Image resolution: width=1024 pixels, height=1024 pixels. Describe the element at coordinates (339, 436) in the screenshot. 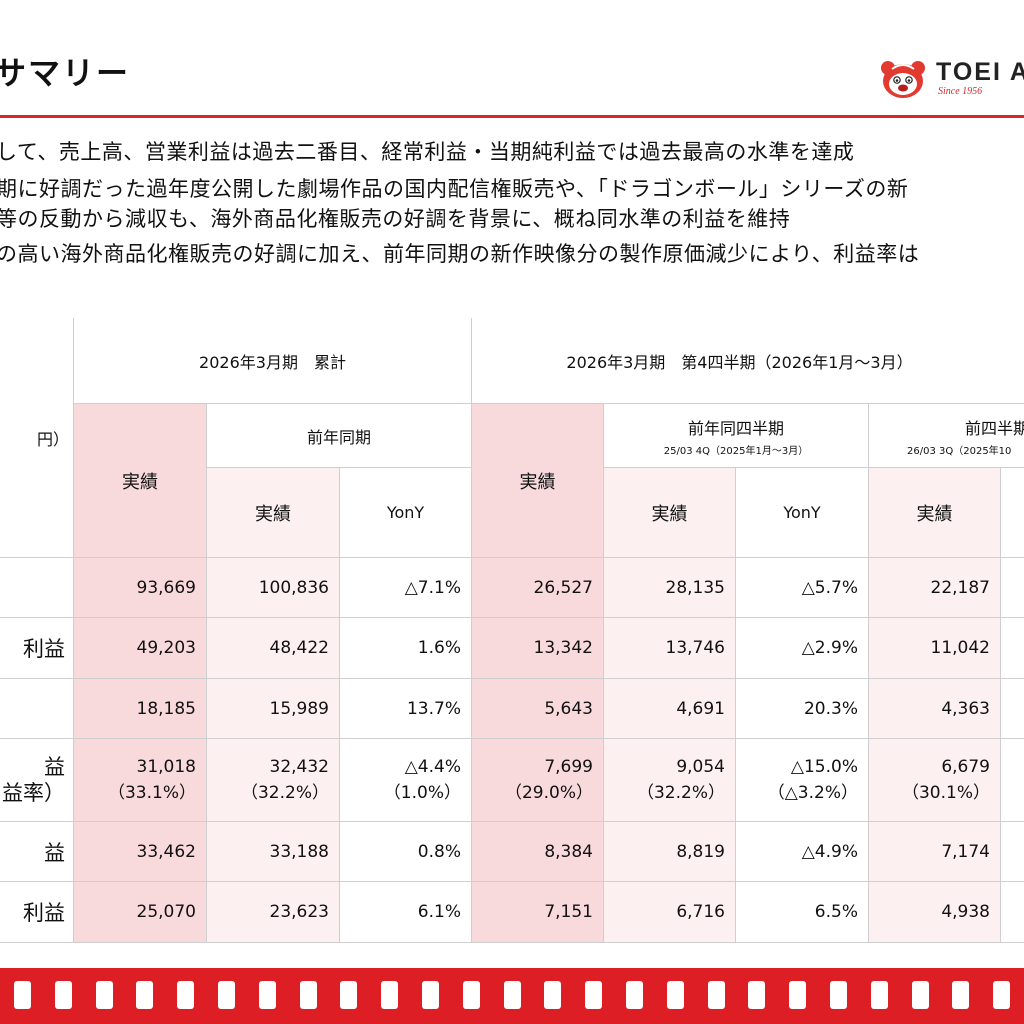

I see `col-header-prior-year: 前年同期` at that location.